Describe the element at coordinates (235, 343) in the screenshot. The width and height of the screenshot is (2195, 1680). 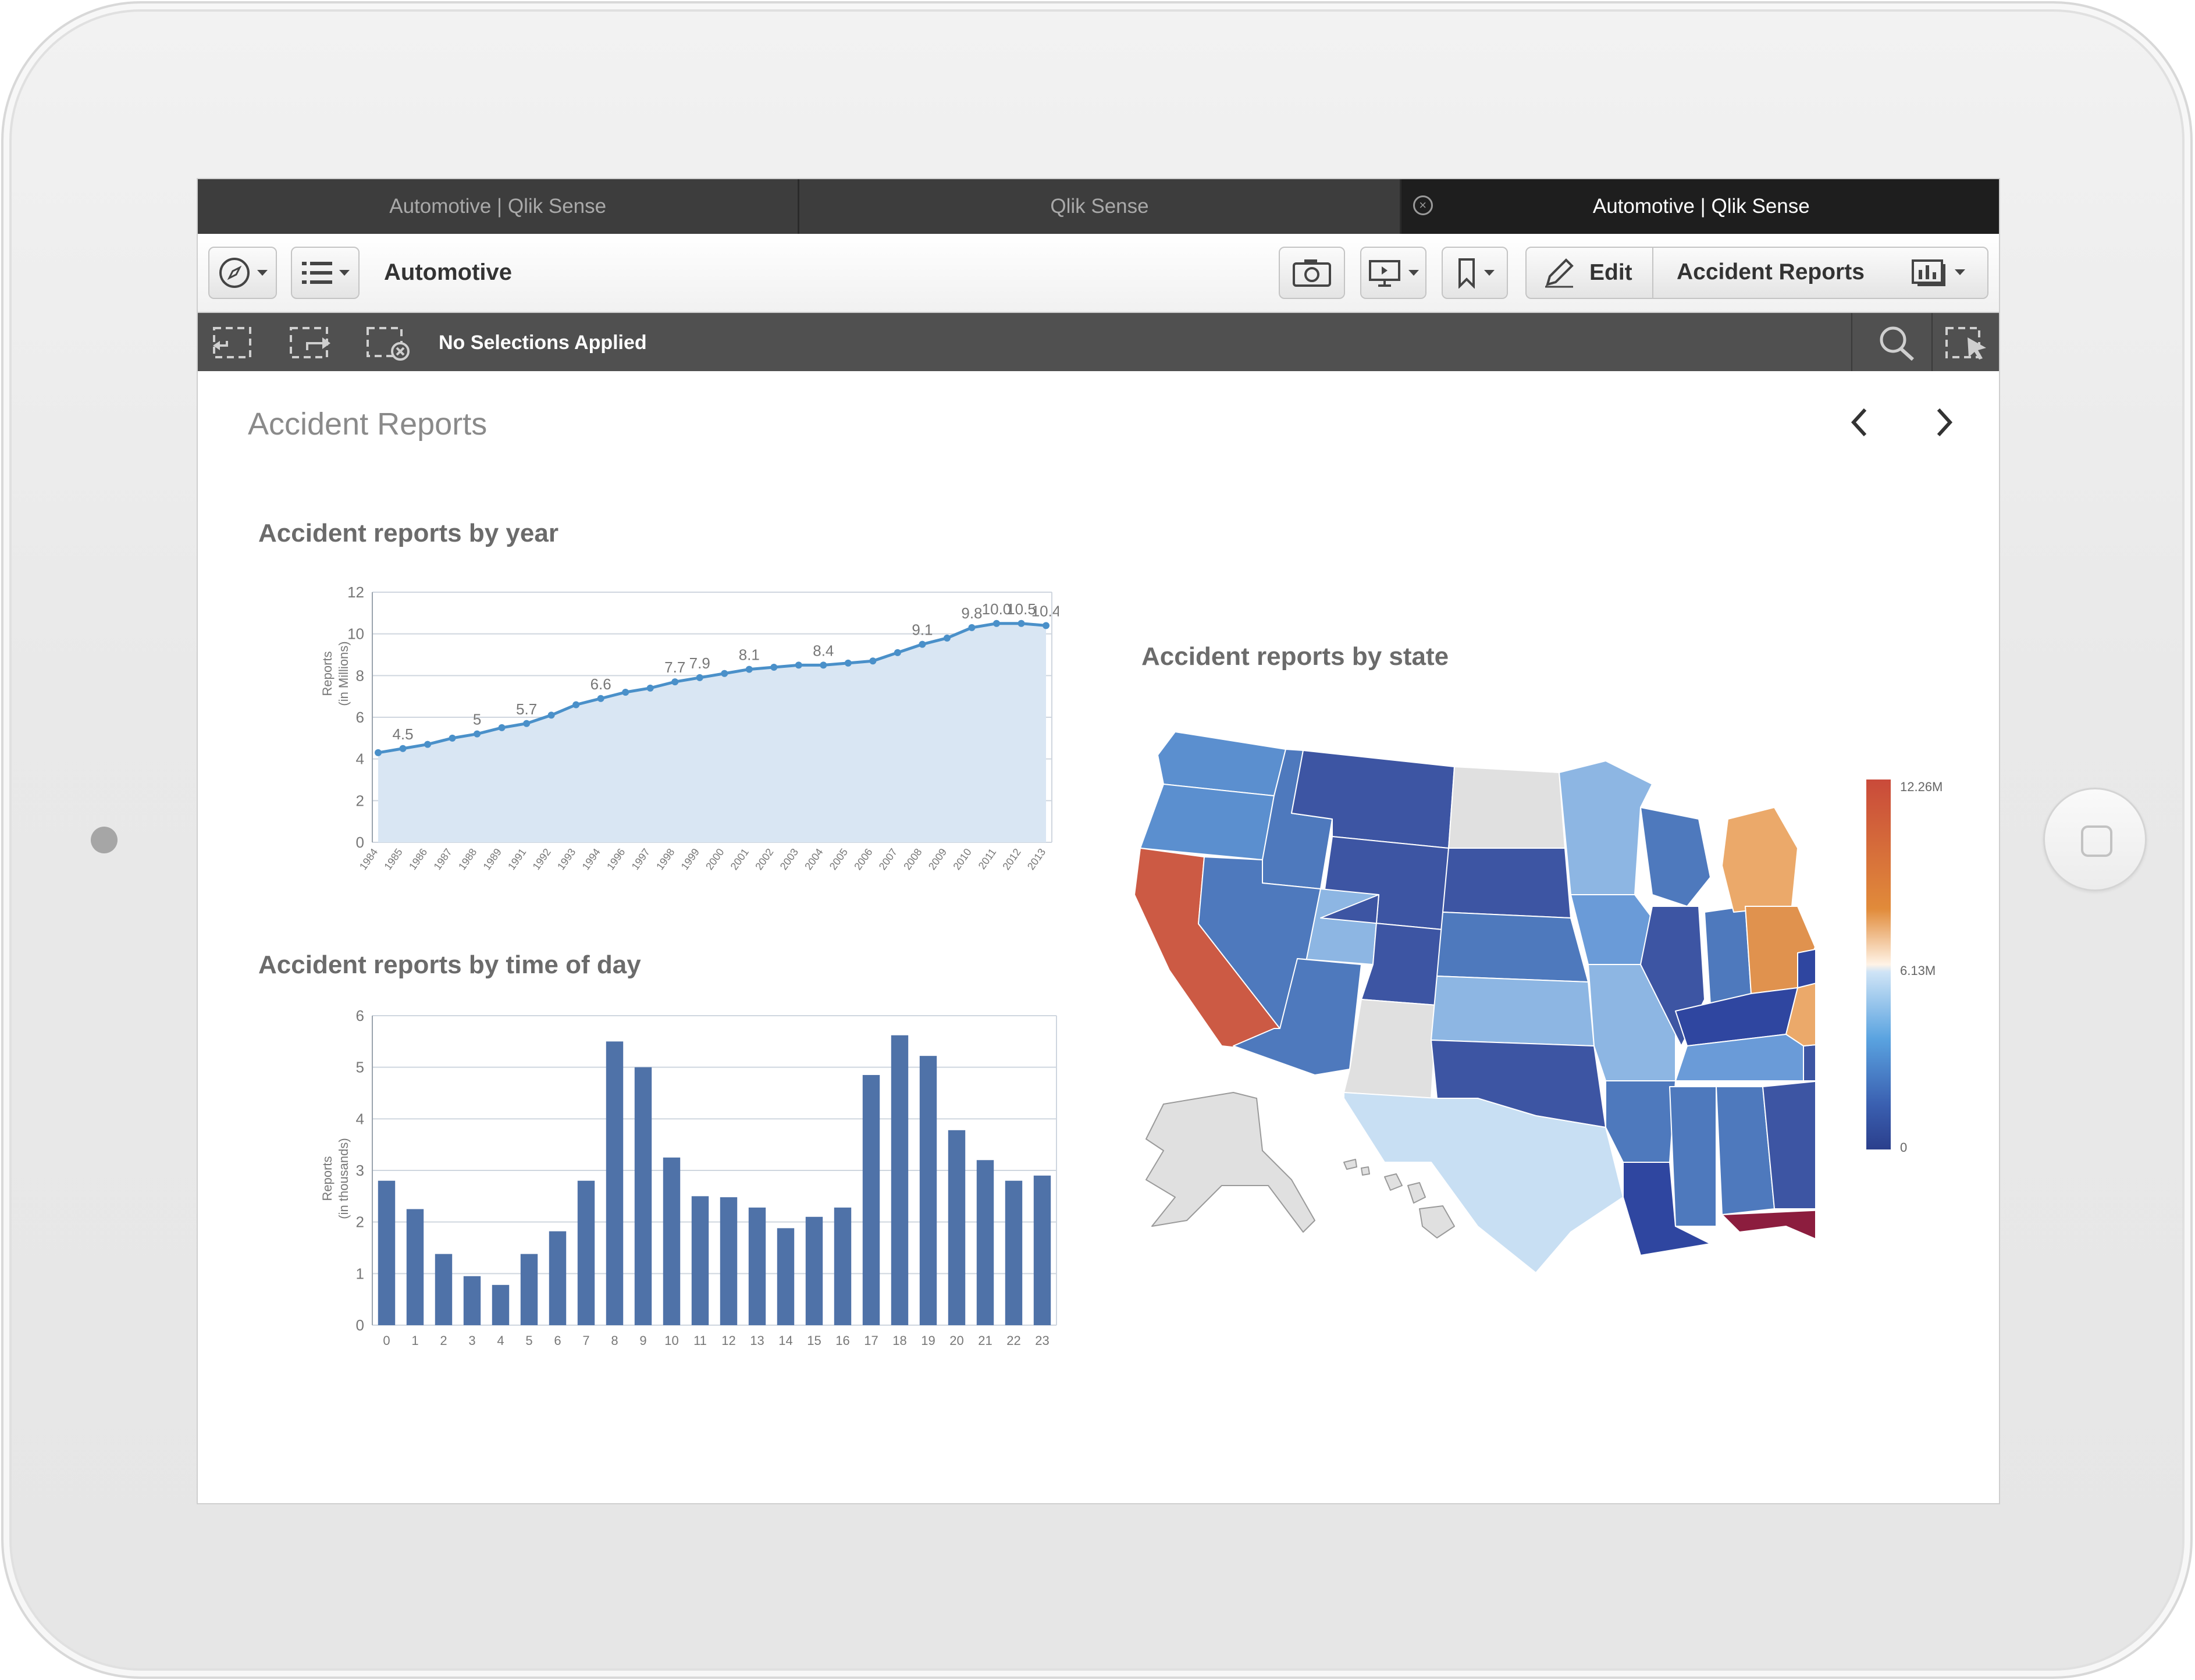
I see `step-back-icon` at that location.